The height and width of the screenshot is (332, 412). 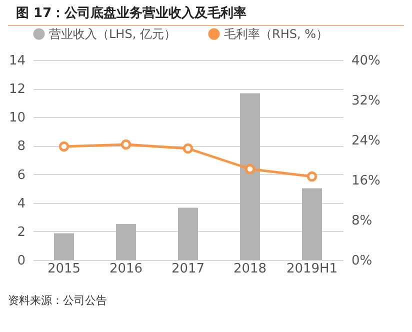 What do you see at coordinates (276, 34) in the screenshot?
I see `legend-label: 毛利率（RHS, %）` at bounding box center [276, 34].